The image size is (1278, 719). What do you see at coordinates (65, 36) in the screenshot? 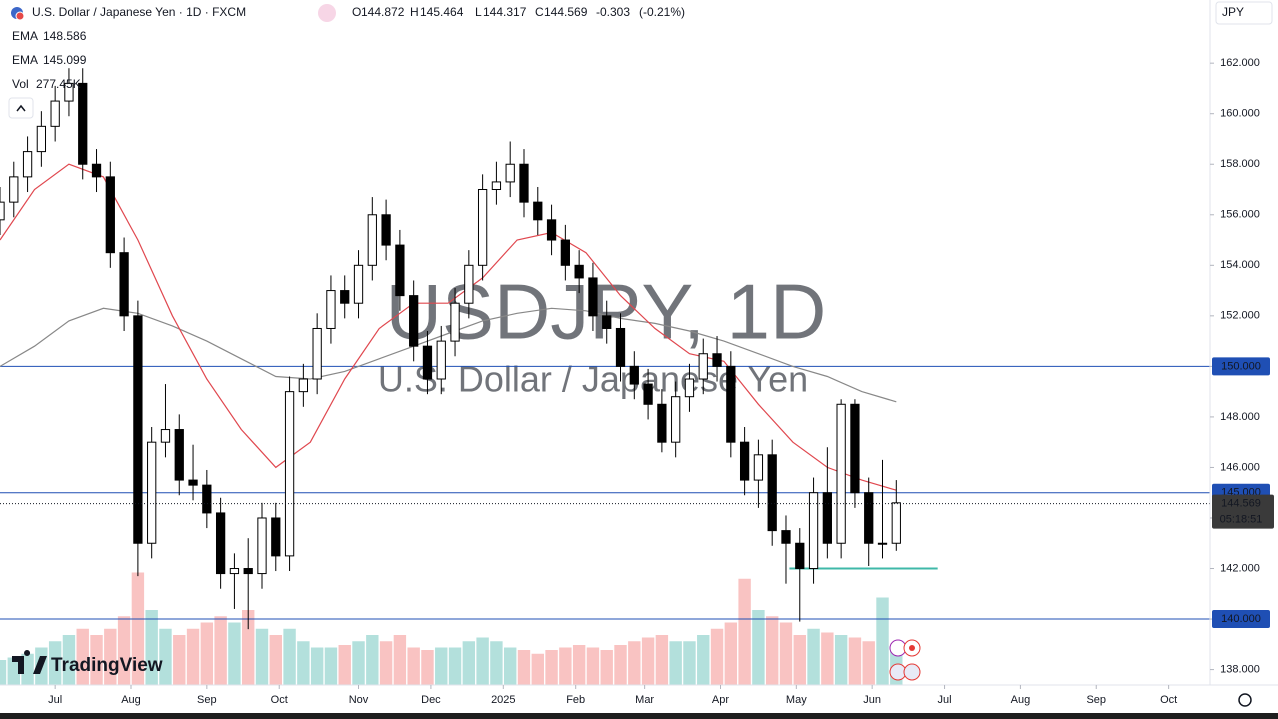
I see `indicator-value: 148.586` at bounding box center [65, 36].